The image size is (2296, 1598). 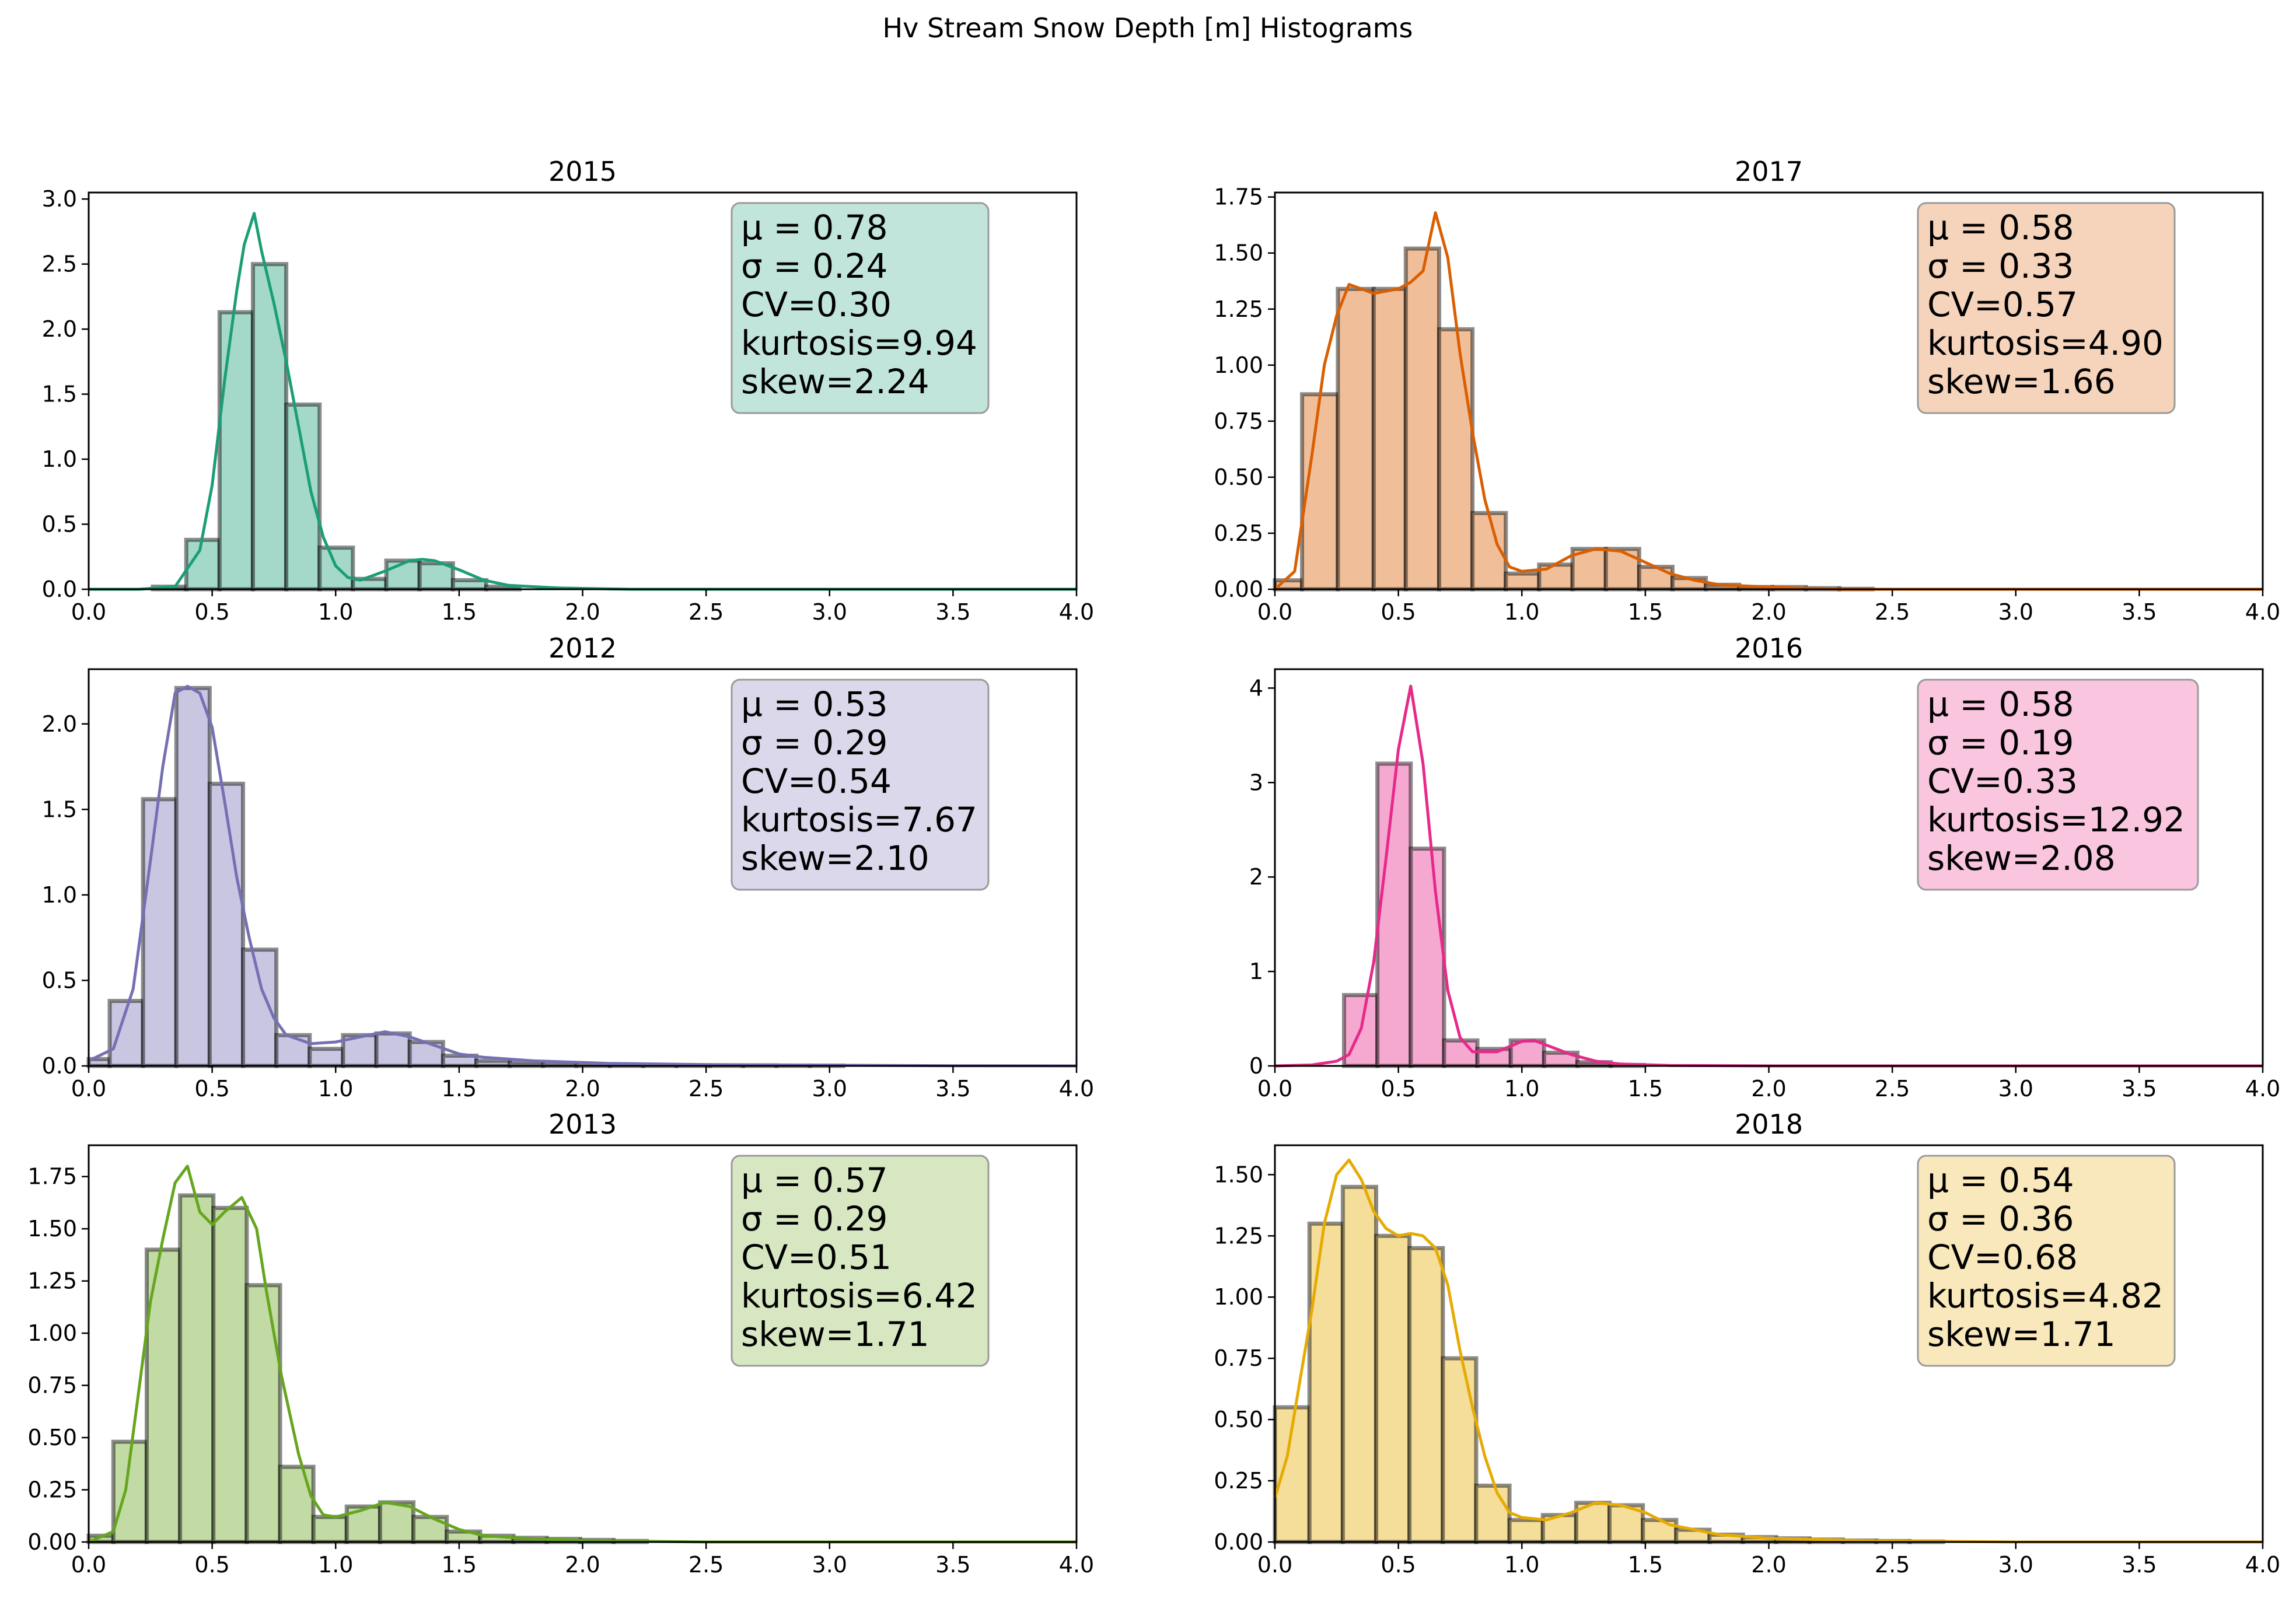 What do you see at coordinates (817, 1257) in the screenshot?
I see `stats-line: CV=0.51` at bounding box center [817, 1257].